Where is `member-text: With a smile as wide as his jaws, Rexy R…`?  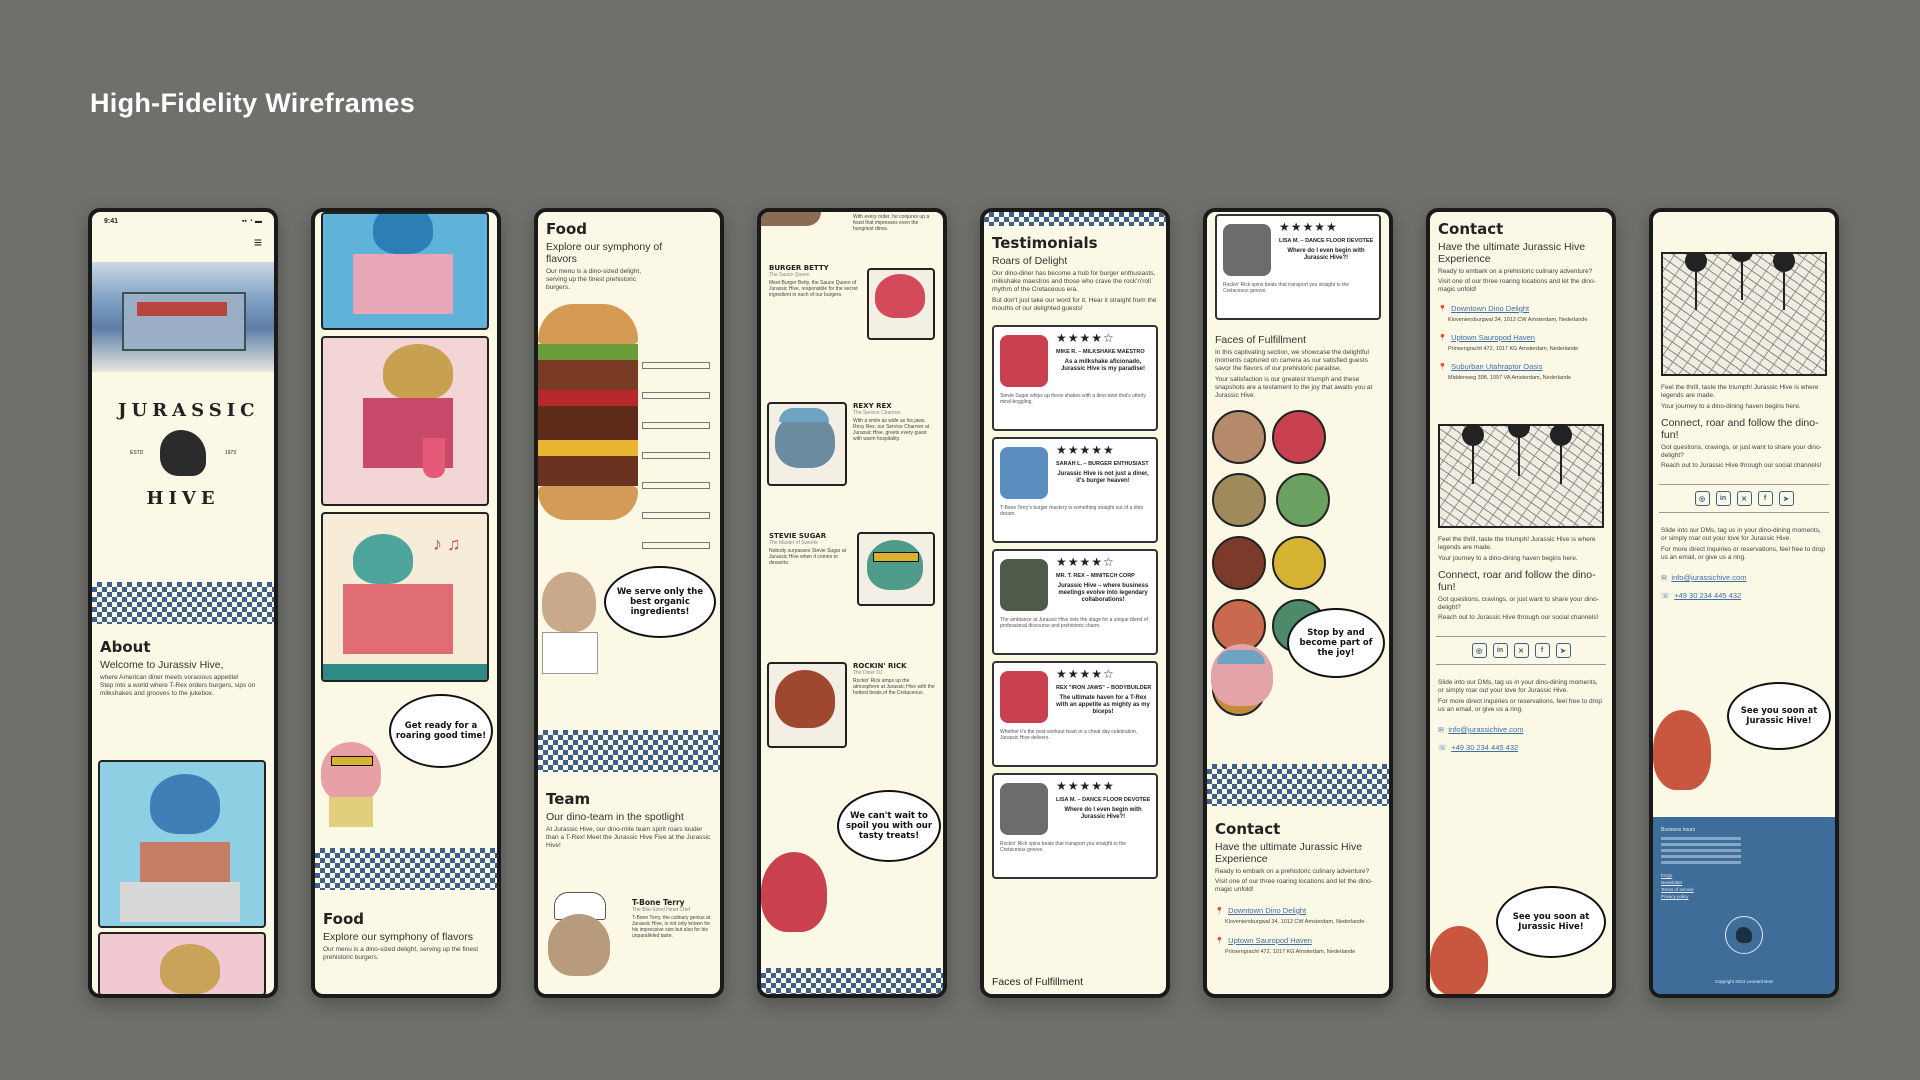
member-text: With a smile as wide as his jaws, Rexy R… is located at coordinates (891, 430).